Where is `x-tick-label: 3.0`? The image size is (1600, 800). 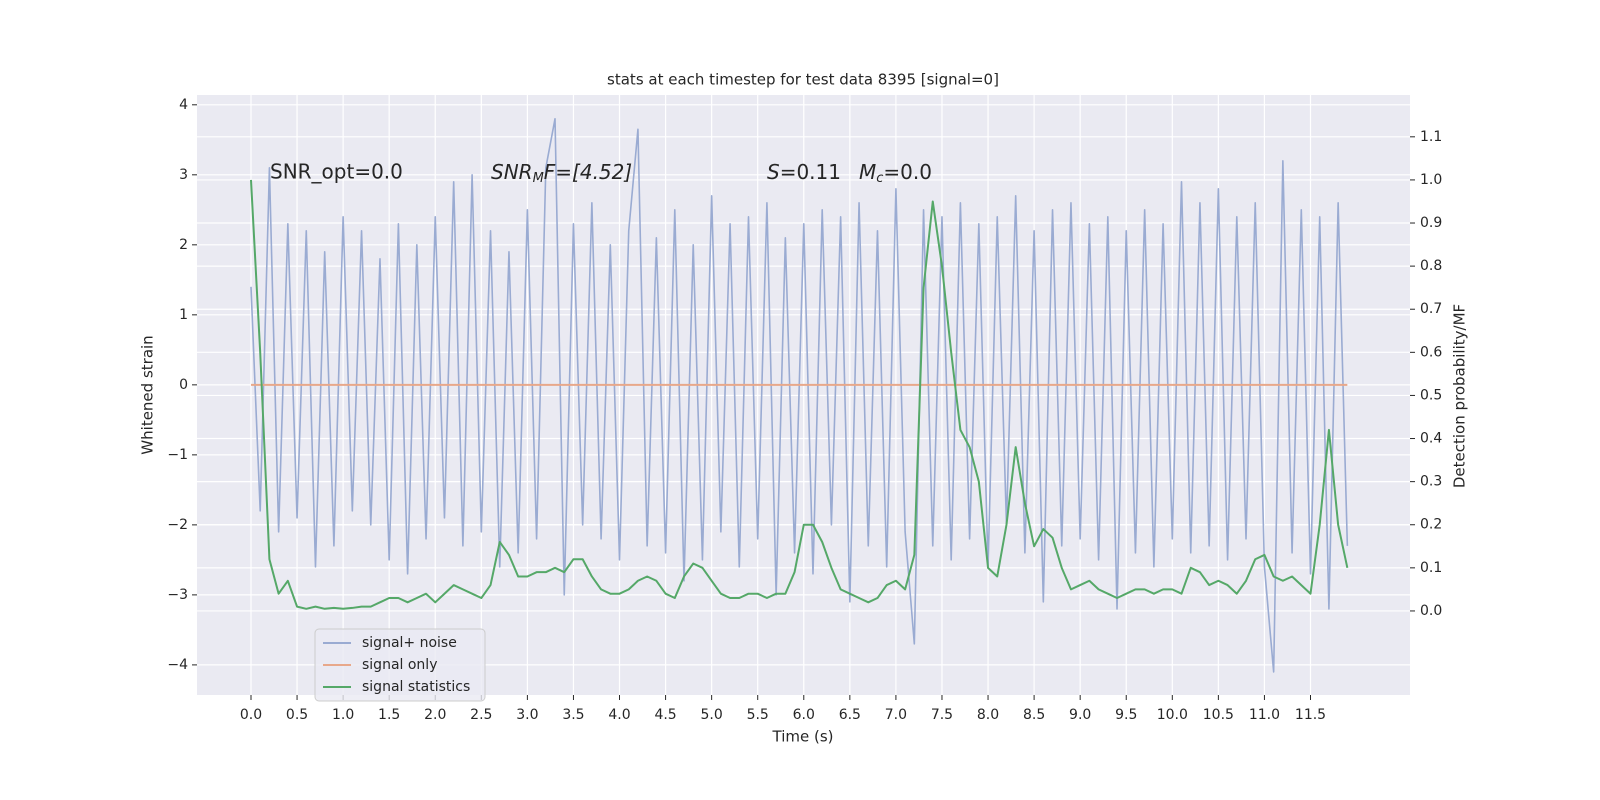 x-tick-label: 3.0 is located at coordinates (527, 715).